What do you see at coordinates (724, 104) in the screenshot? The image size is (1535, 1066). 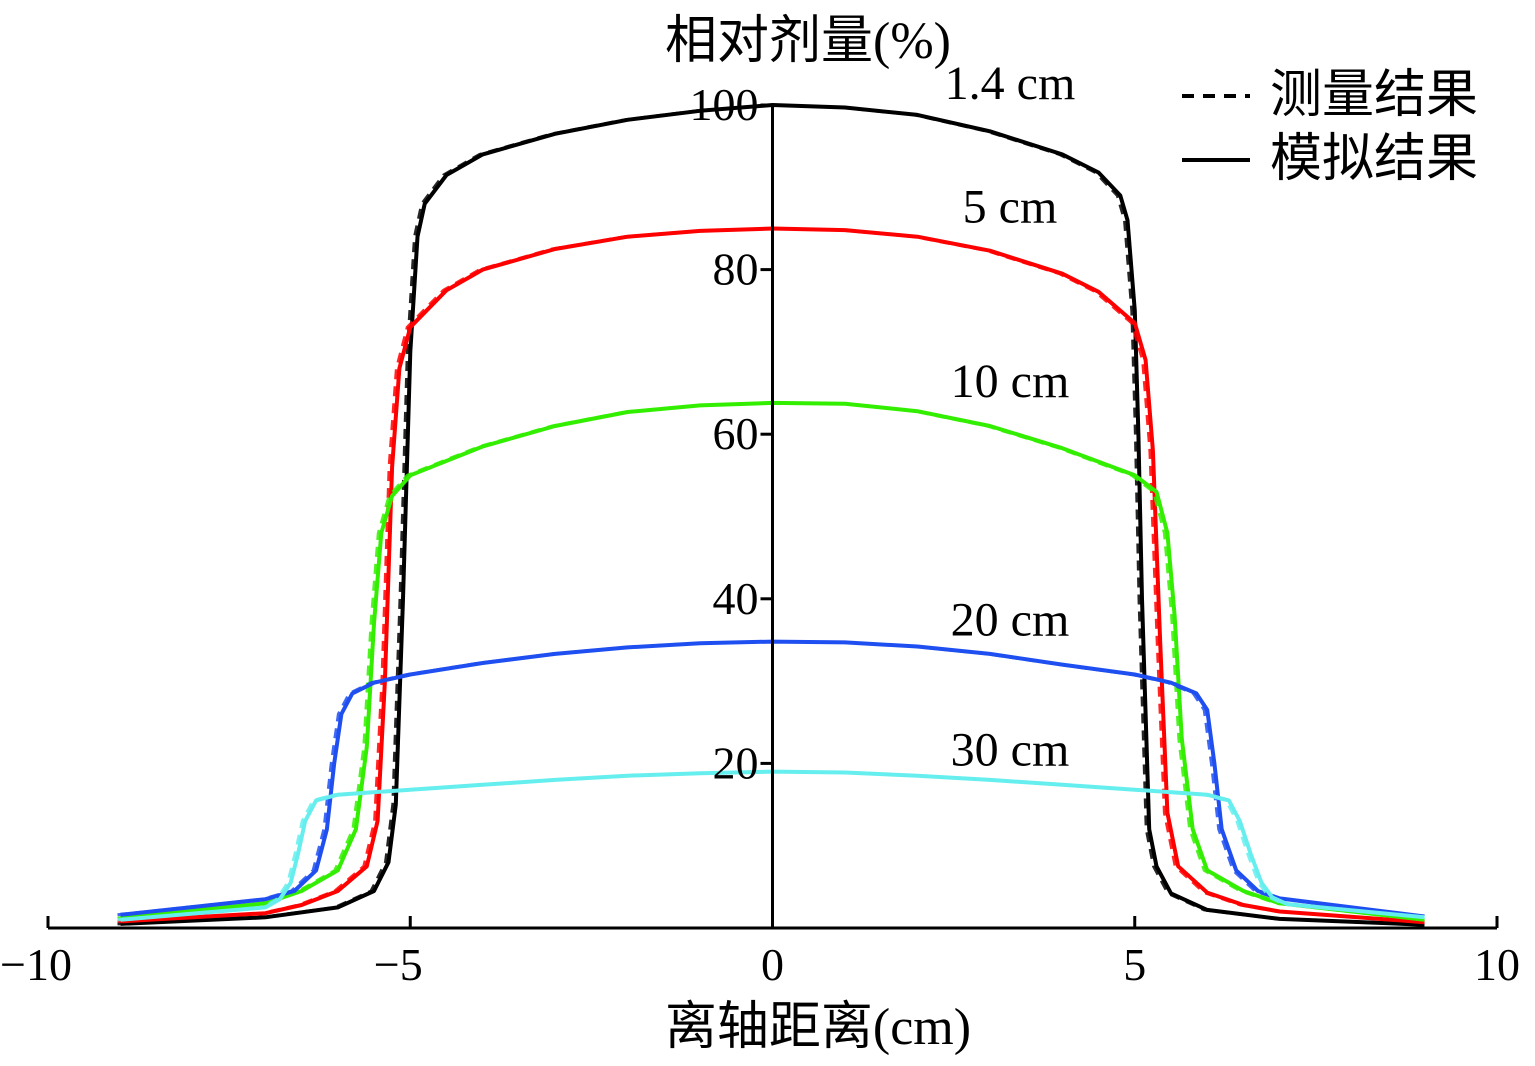 I see `y-tick-label-4: 100` at bounding box center [724, 104].